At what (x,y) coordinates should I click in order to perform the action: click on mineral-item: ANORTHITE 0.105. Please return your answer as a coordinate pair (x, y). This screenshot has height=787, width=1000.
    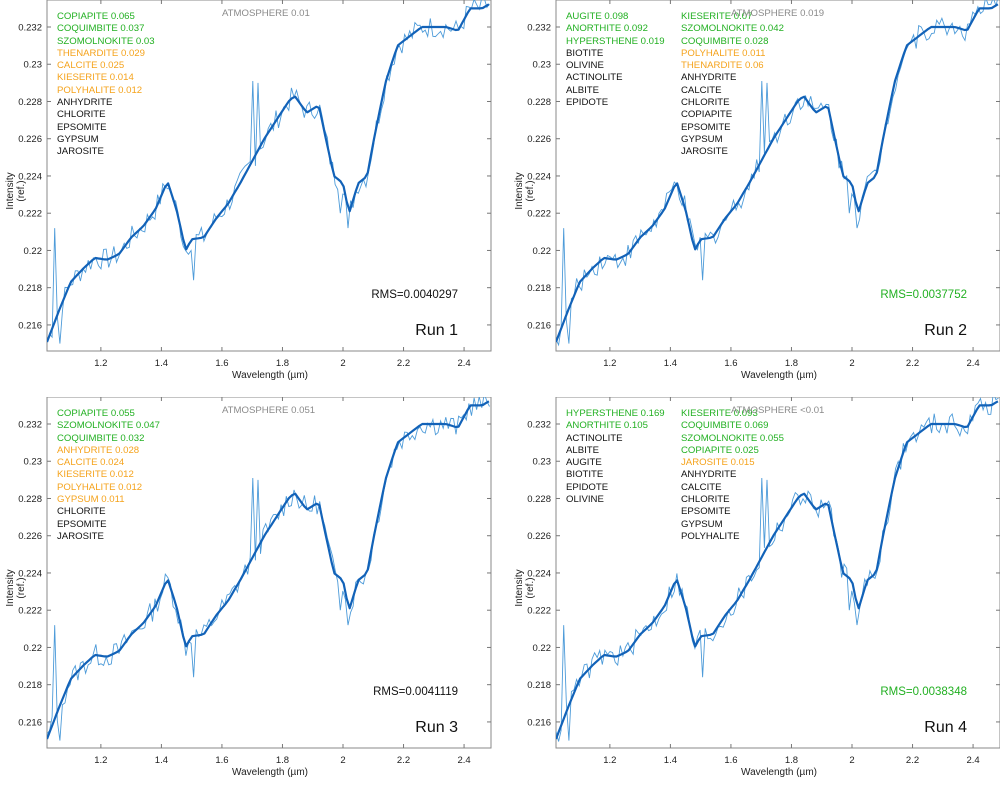
    Looking at the image, I should click on (607, 426).